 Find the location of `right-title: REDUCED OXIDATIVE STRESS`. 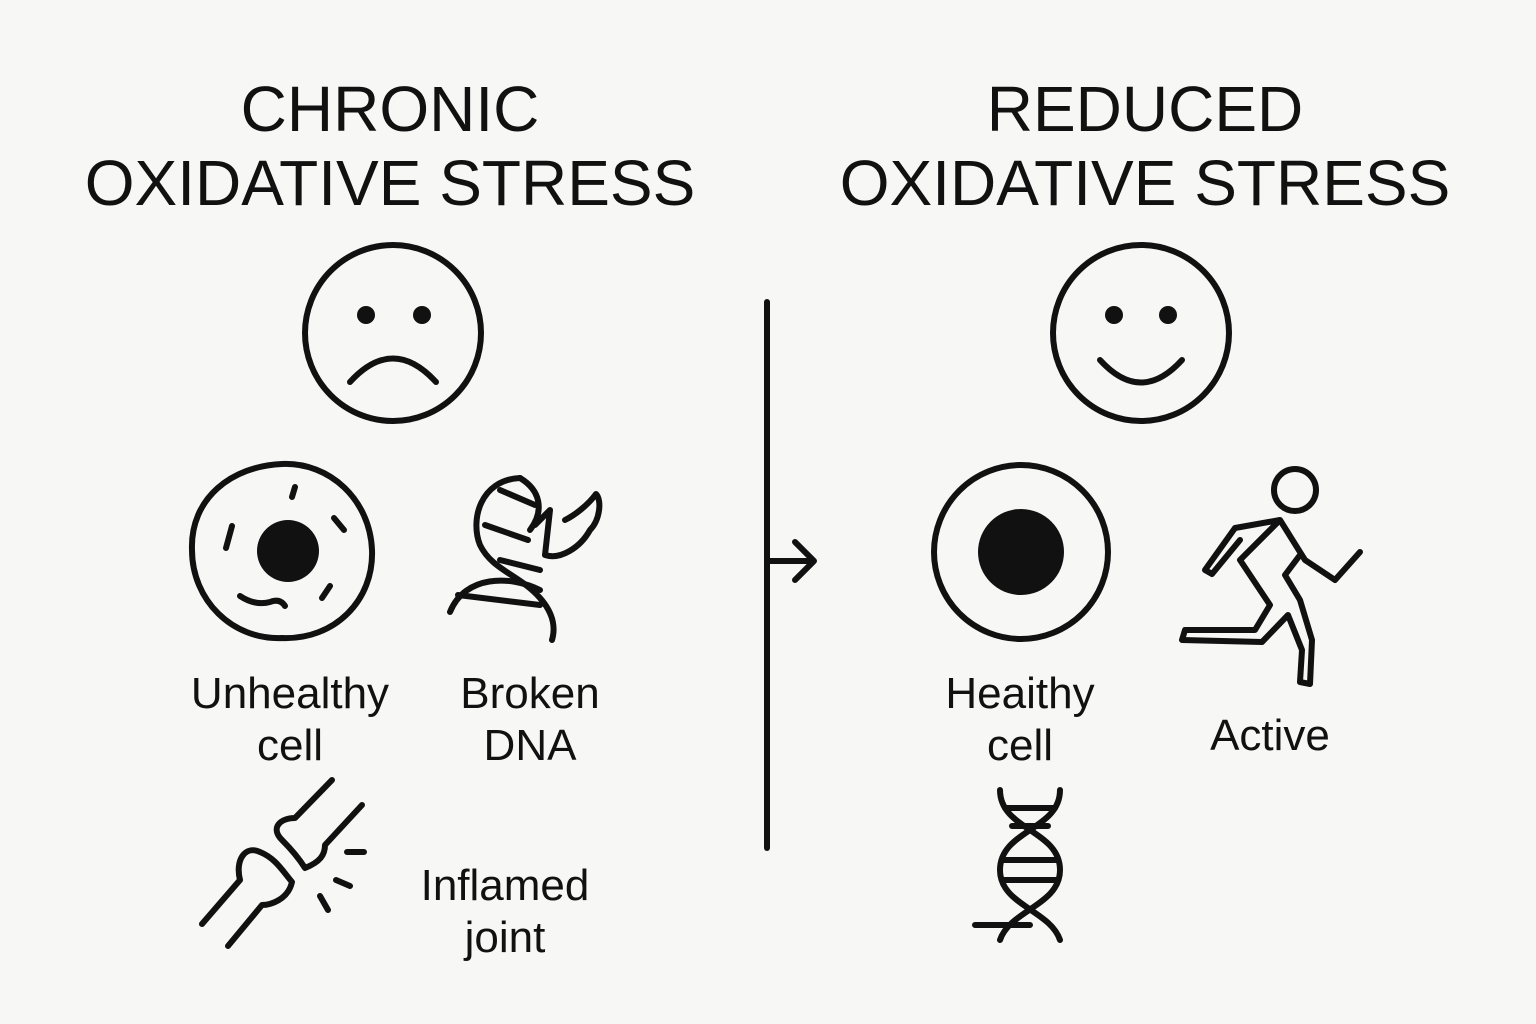

right-title: REDUCED OXIDATIVE STRESS is located at coordinates (1145, 146).